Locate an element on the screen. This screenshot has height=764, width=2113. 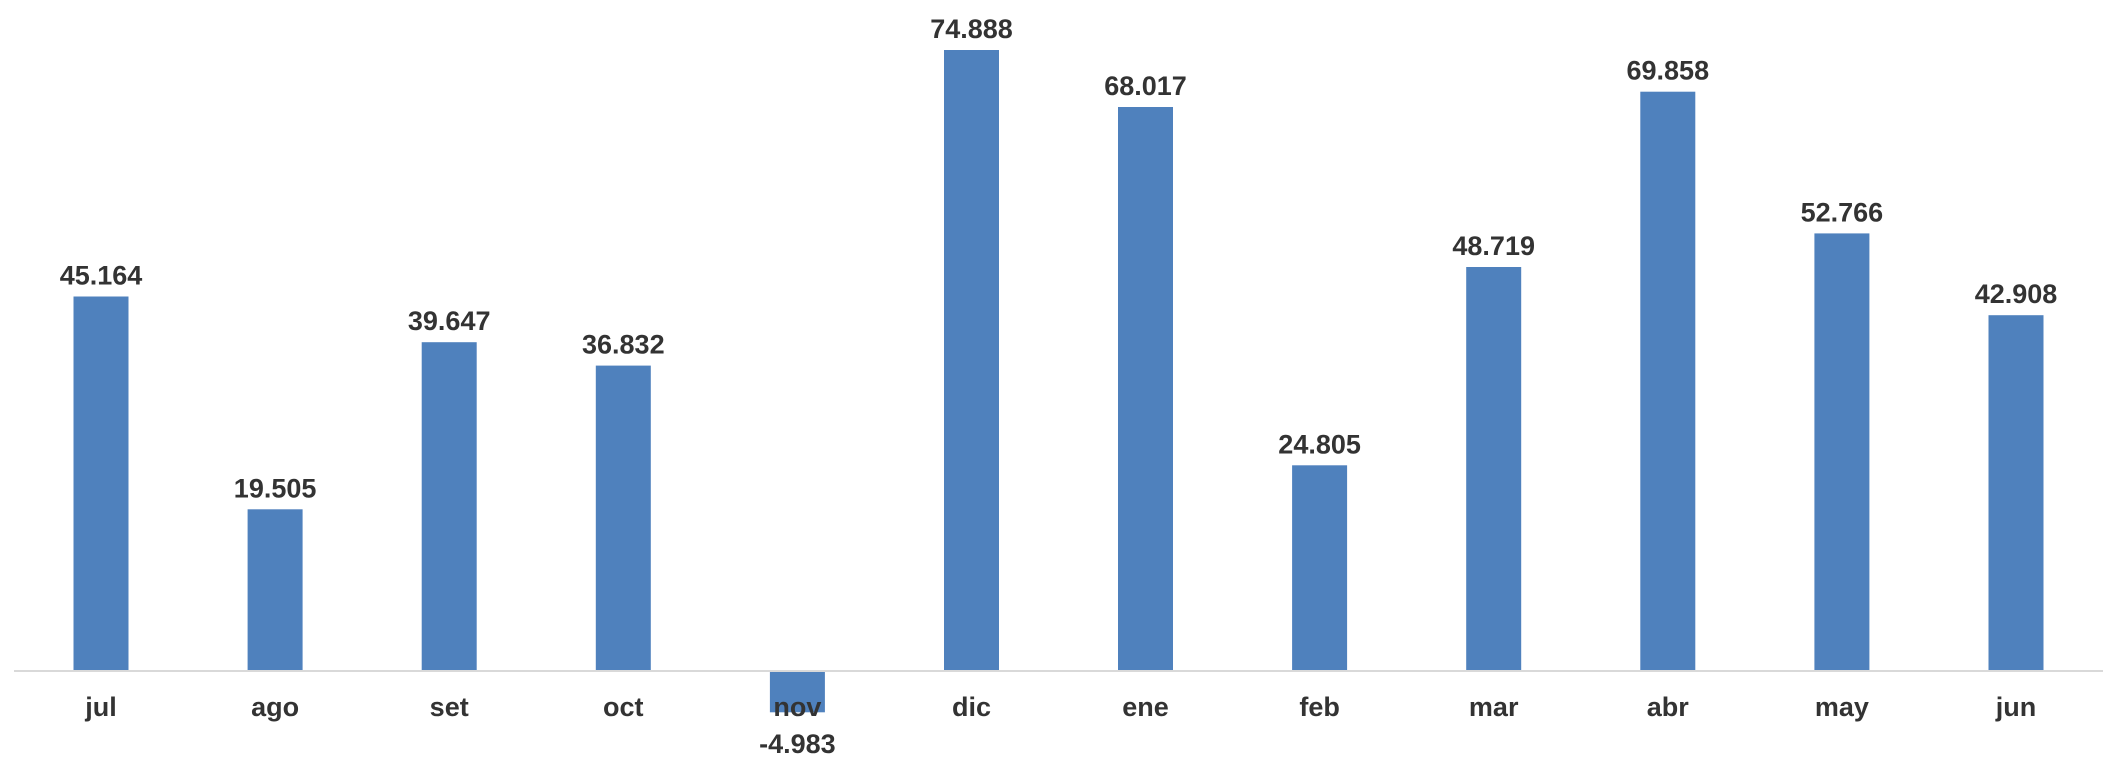
category-label-set: set is located at coordinates (449, 707).